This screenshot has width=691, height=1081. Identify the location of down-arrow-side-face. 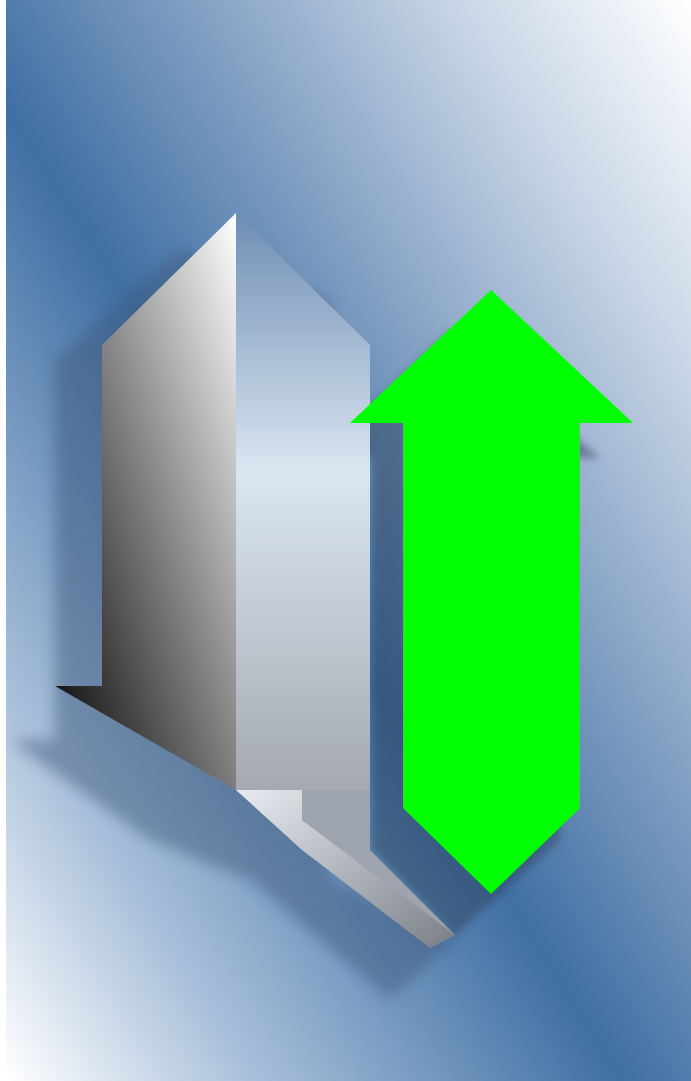
(303, 501).